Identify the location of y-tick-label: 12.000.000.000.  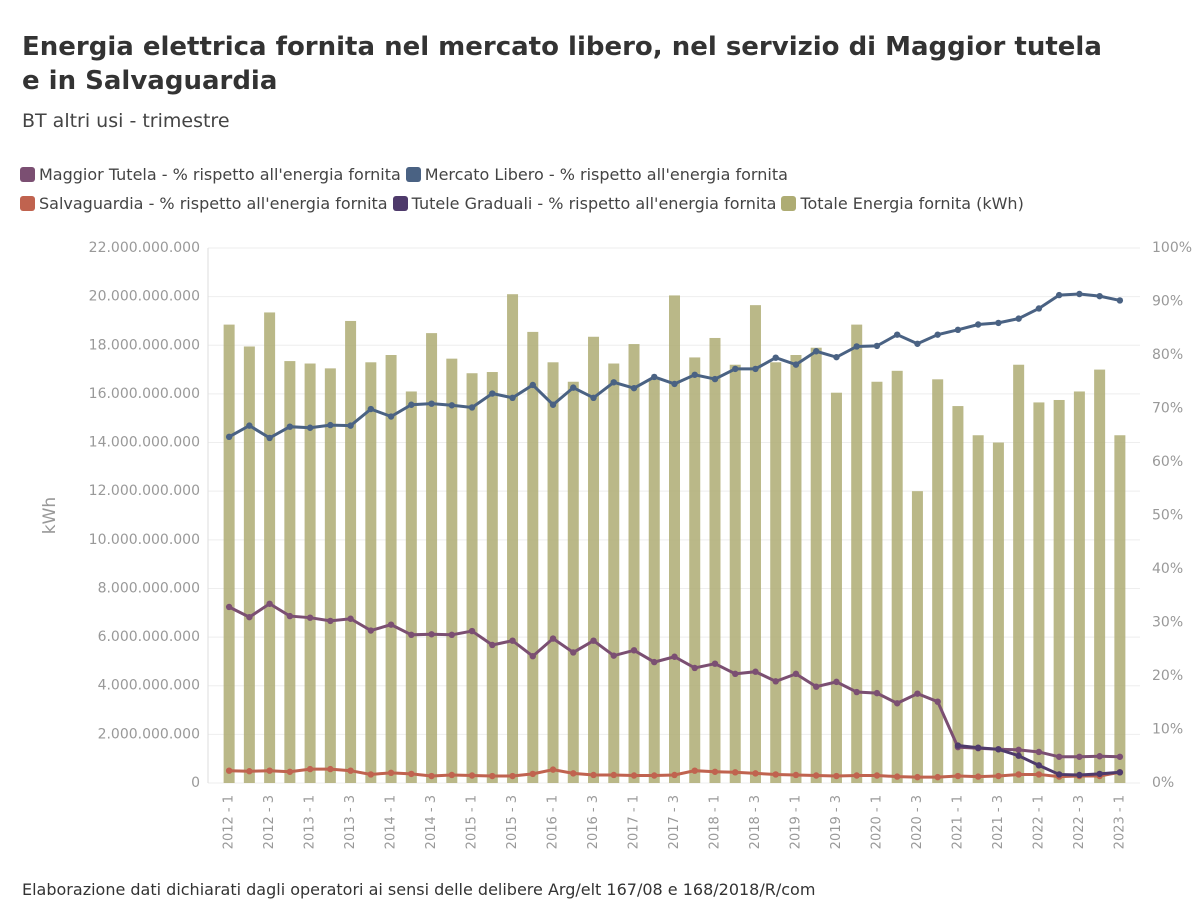
(144, 491).